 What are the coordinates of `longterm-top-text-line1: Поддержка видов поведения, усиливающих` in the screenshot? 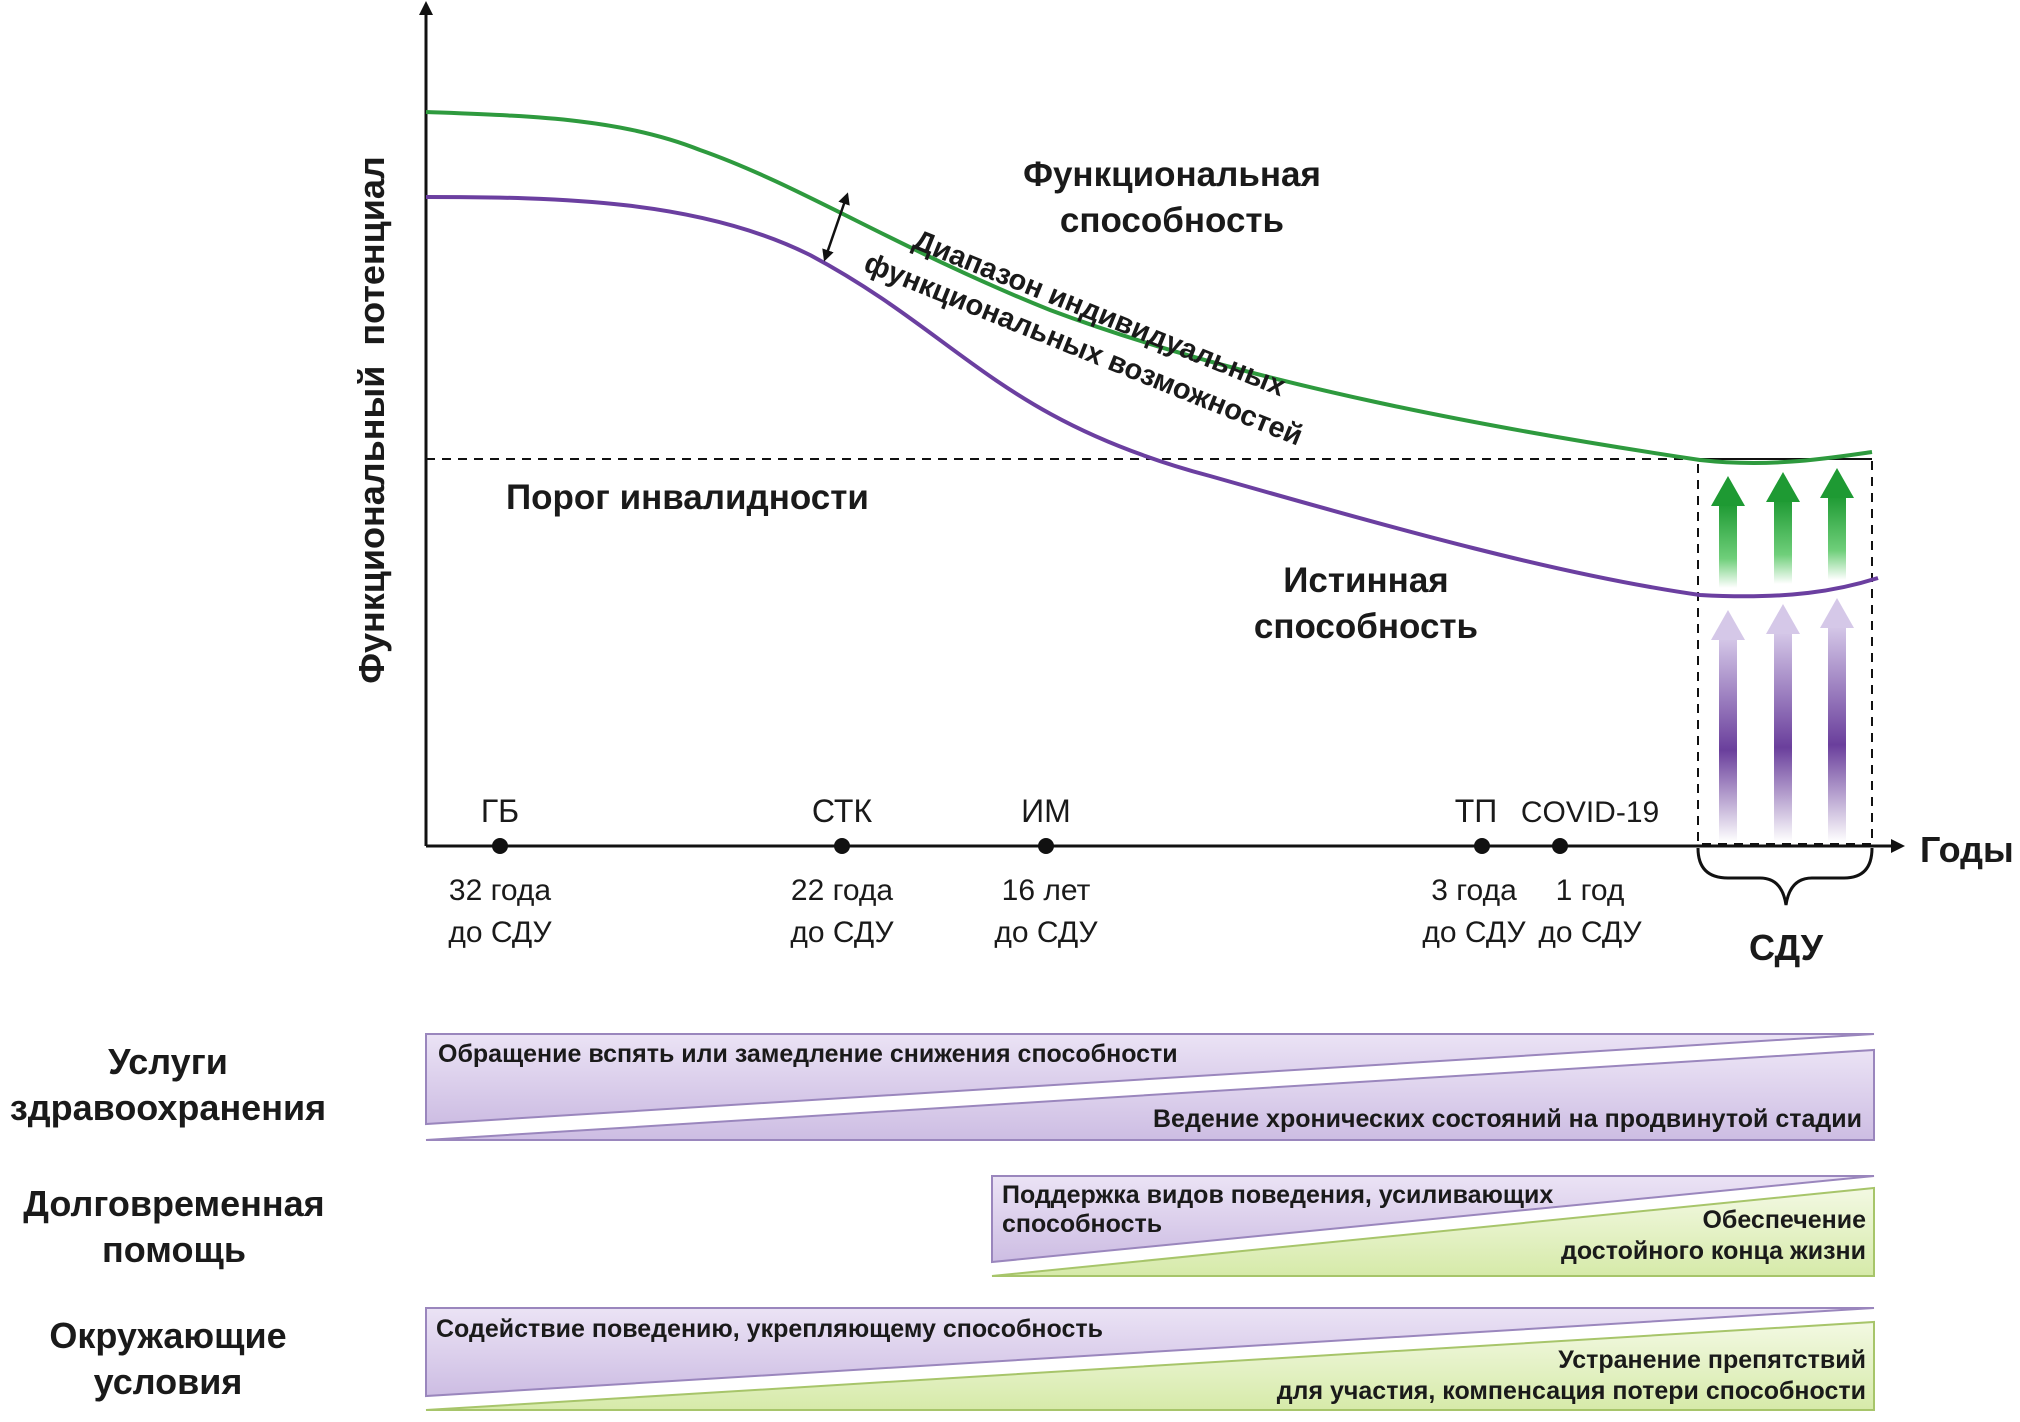 It's located at (1277, 1195).